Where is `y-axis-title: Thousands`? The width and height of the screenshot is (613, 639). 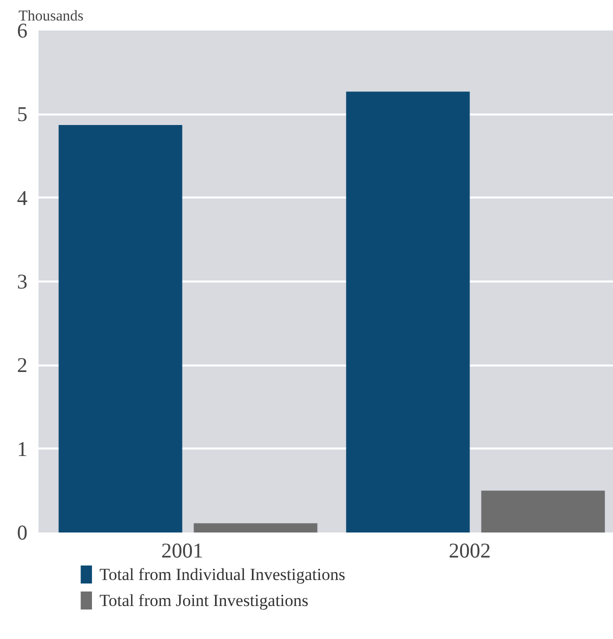
y-axis-title: Thousands is located at coordinates (51, 16).